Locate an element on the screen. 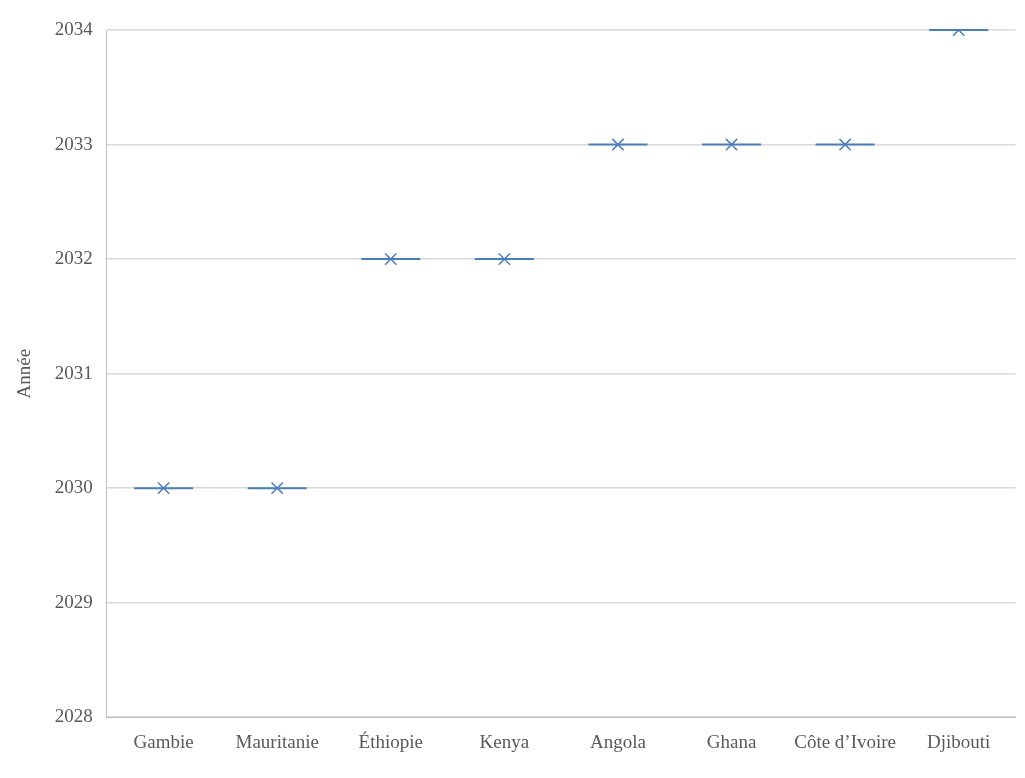 The image size is (1025, 778). x-tick-label: Angola is located at coordinates (618, 741).